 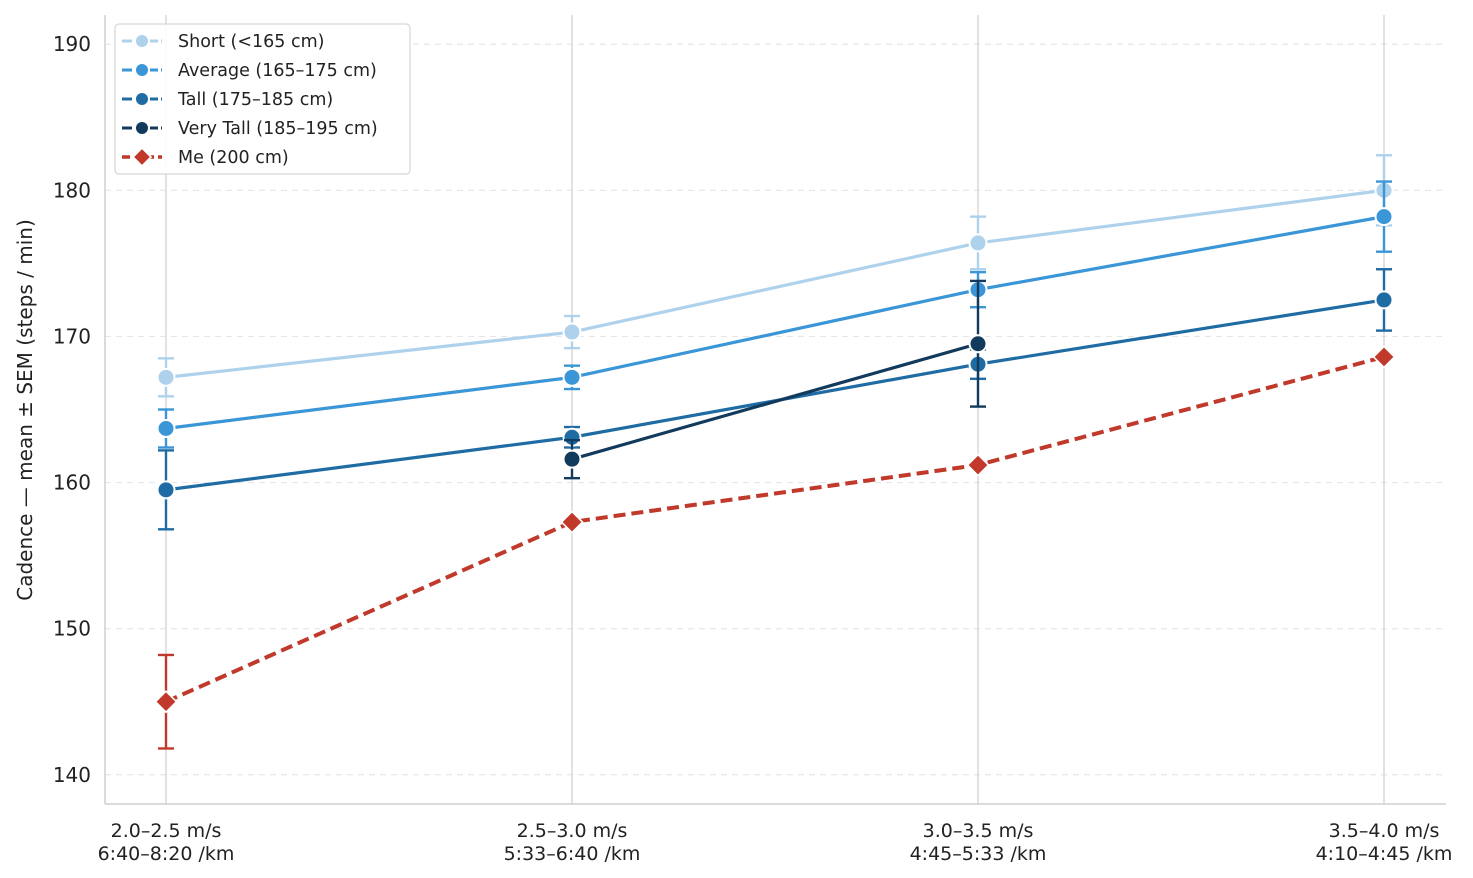 What do you see at coordinates (25, 410) in the screenshot?
I see `y-axis-title: Cadence — mean ± SEM (steps / min)` at bounding box center [25, 410].